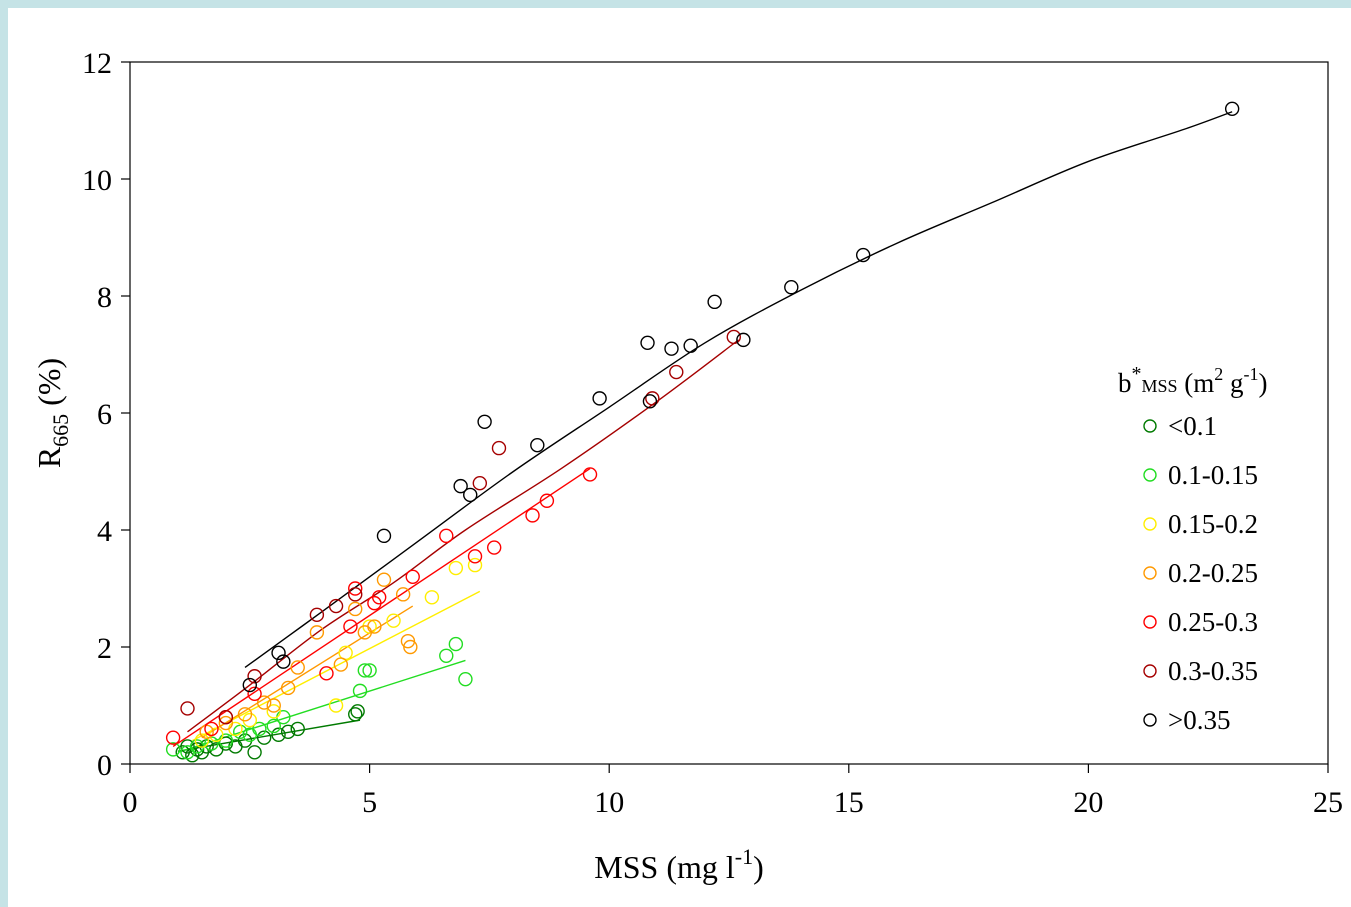 This screenshot has width=1351, height=907. Describe the element at coordinates (1192, 426) in the screenshot. I see `legend-label-0: <0.1` at that location.